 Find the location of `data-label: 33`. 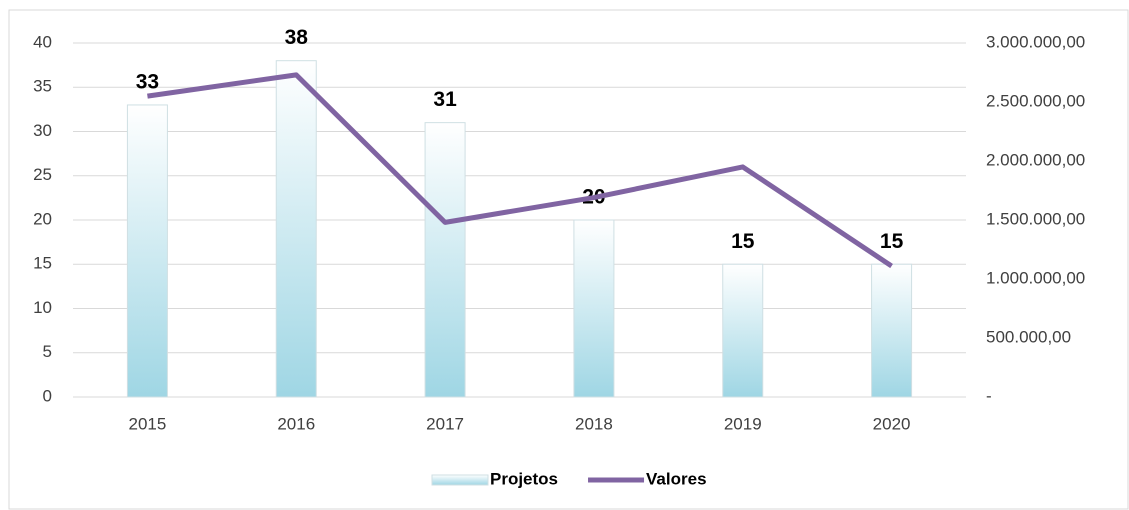

data-label: 33 is located at coordinates (147, 81).